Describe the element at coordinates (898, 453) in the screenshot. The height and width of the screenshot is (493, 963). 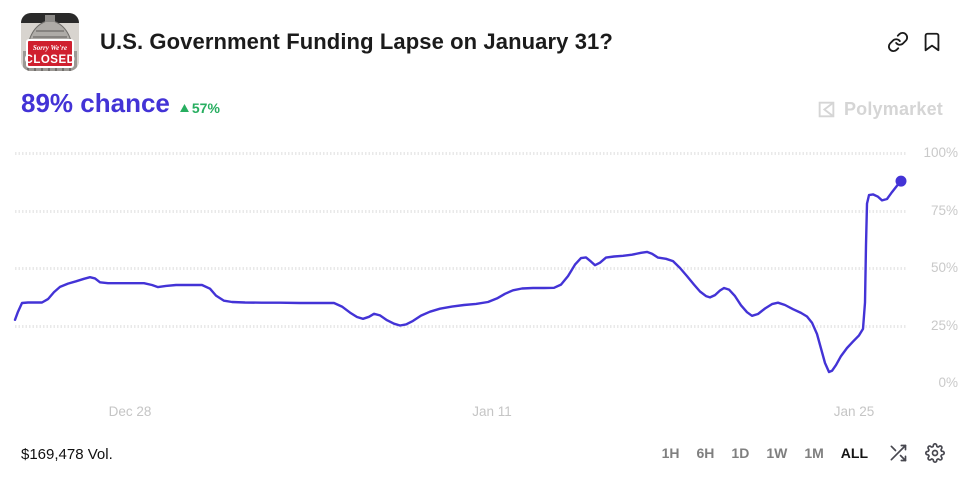
I see `shuffle-icon` at that location.